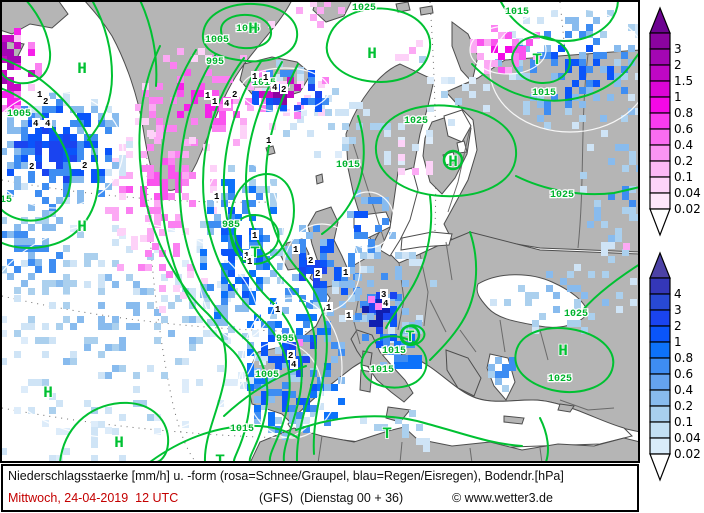 This screenshot has width=704, height=513. What do you see at coordinates (162, 264) in the screenshot?
I see `precip-cluster-snow-swath-s` at bounding box center [162, 264].